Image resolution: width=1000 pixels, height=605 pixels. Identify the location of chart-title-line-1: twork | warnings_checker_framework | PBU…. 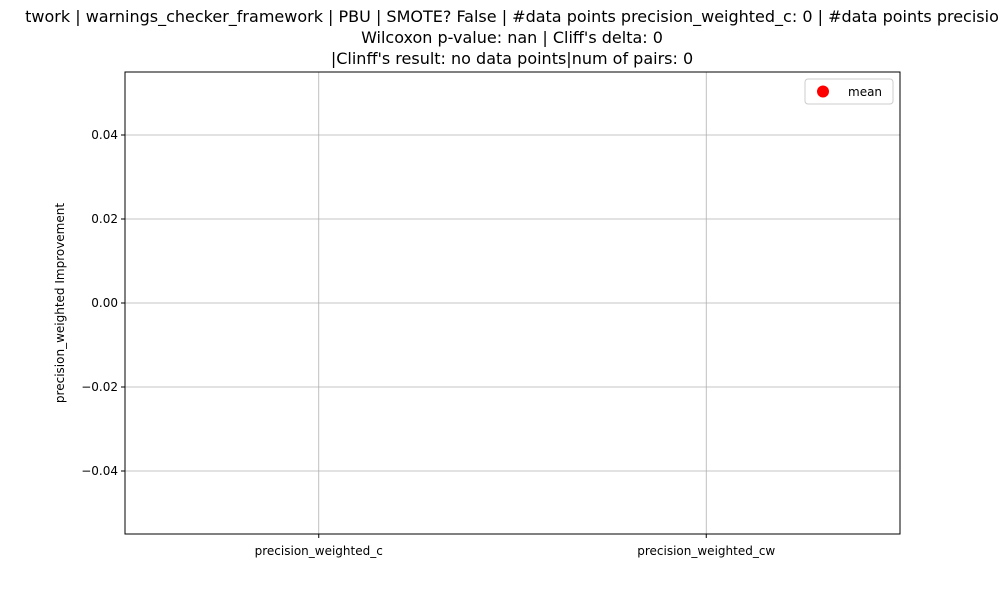
(512, 17).